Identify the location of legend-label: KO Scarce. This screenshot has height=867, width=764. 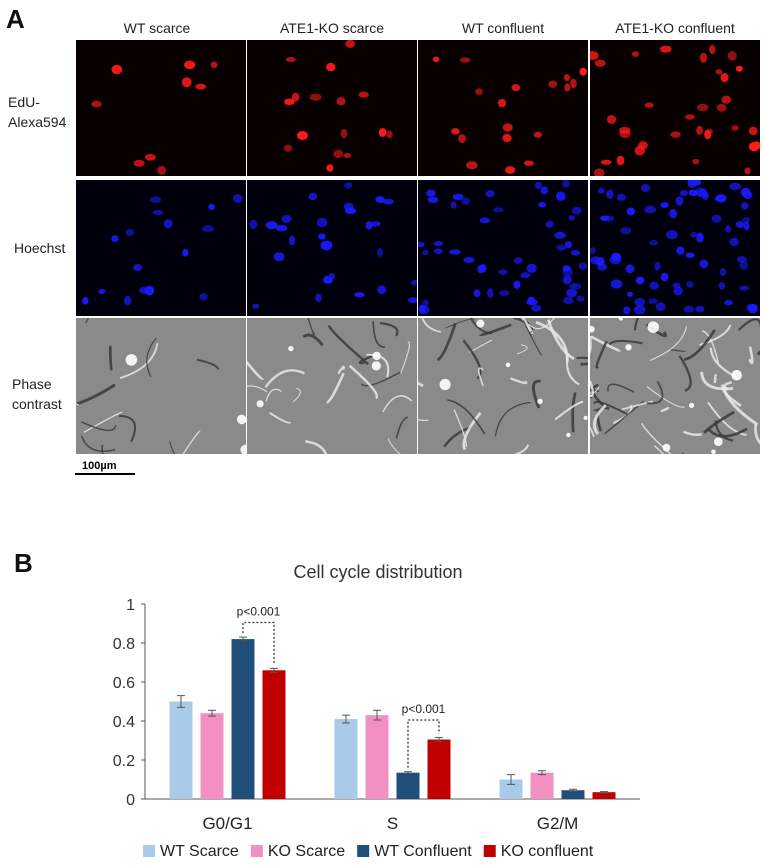
(306, 851).